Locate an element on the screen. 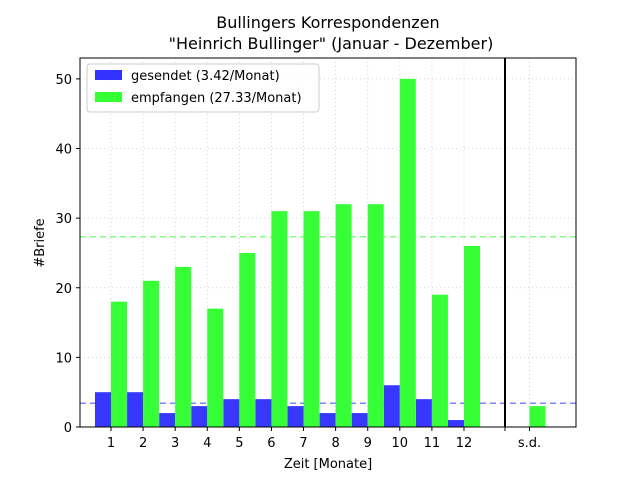  x-tick-label-3: 3 is located at coordinates (175, 443).